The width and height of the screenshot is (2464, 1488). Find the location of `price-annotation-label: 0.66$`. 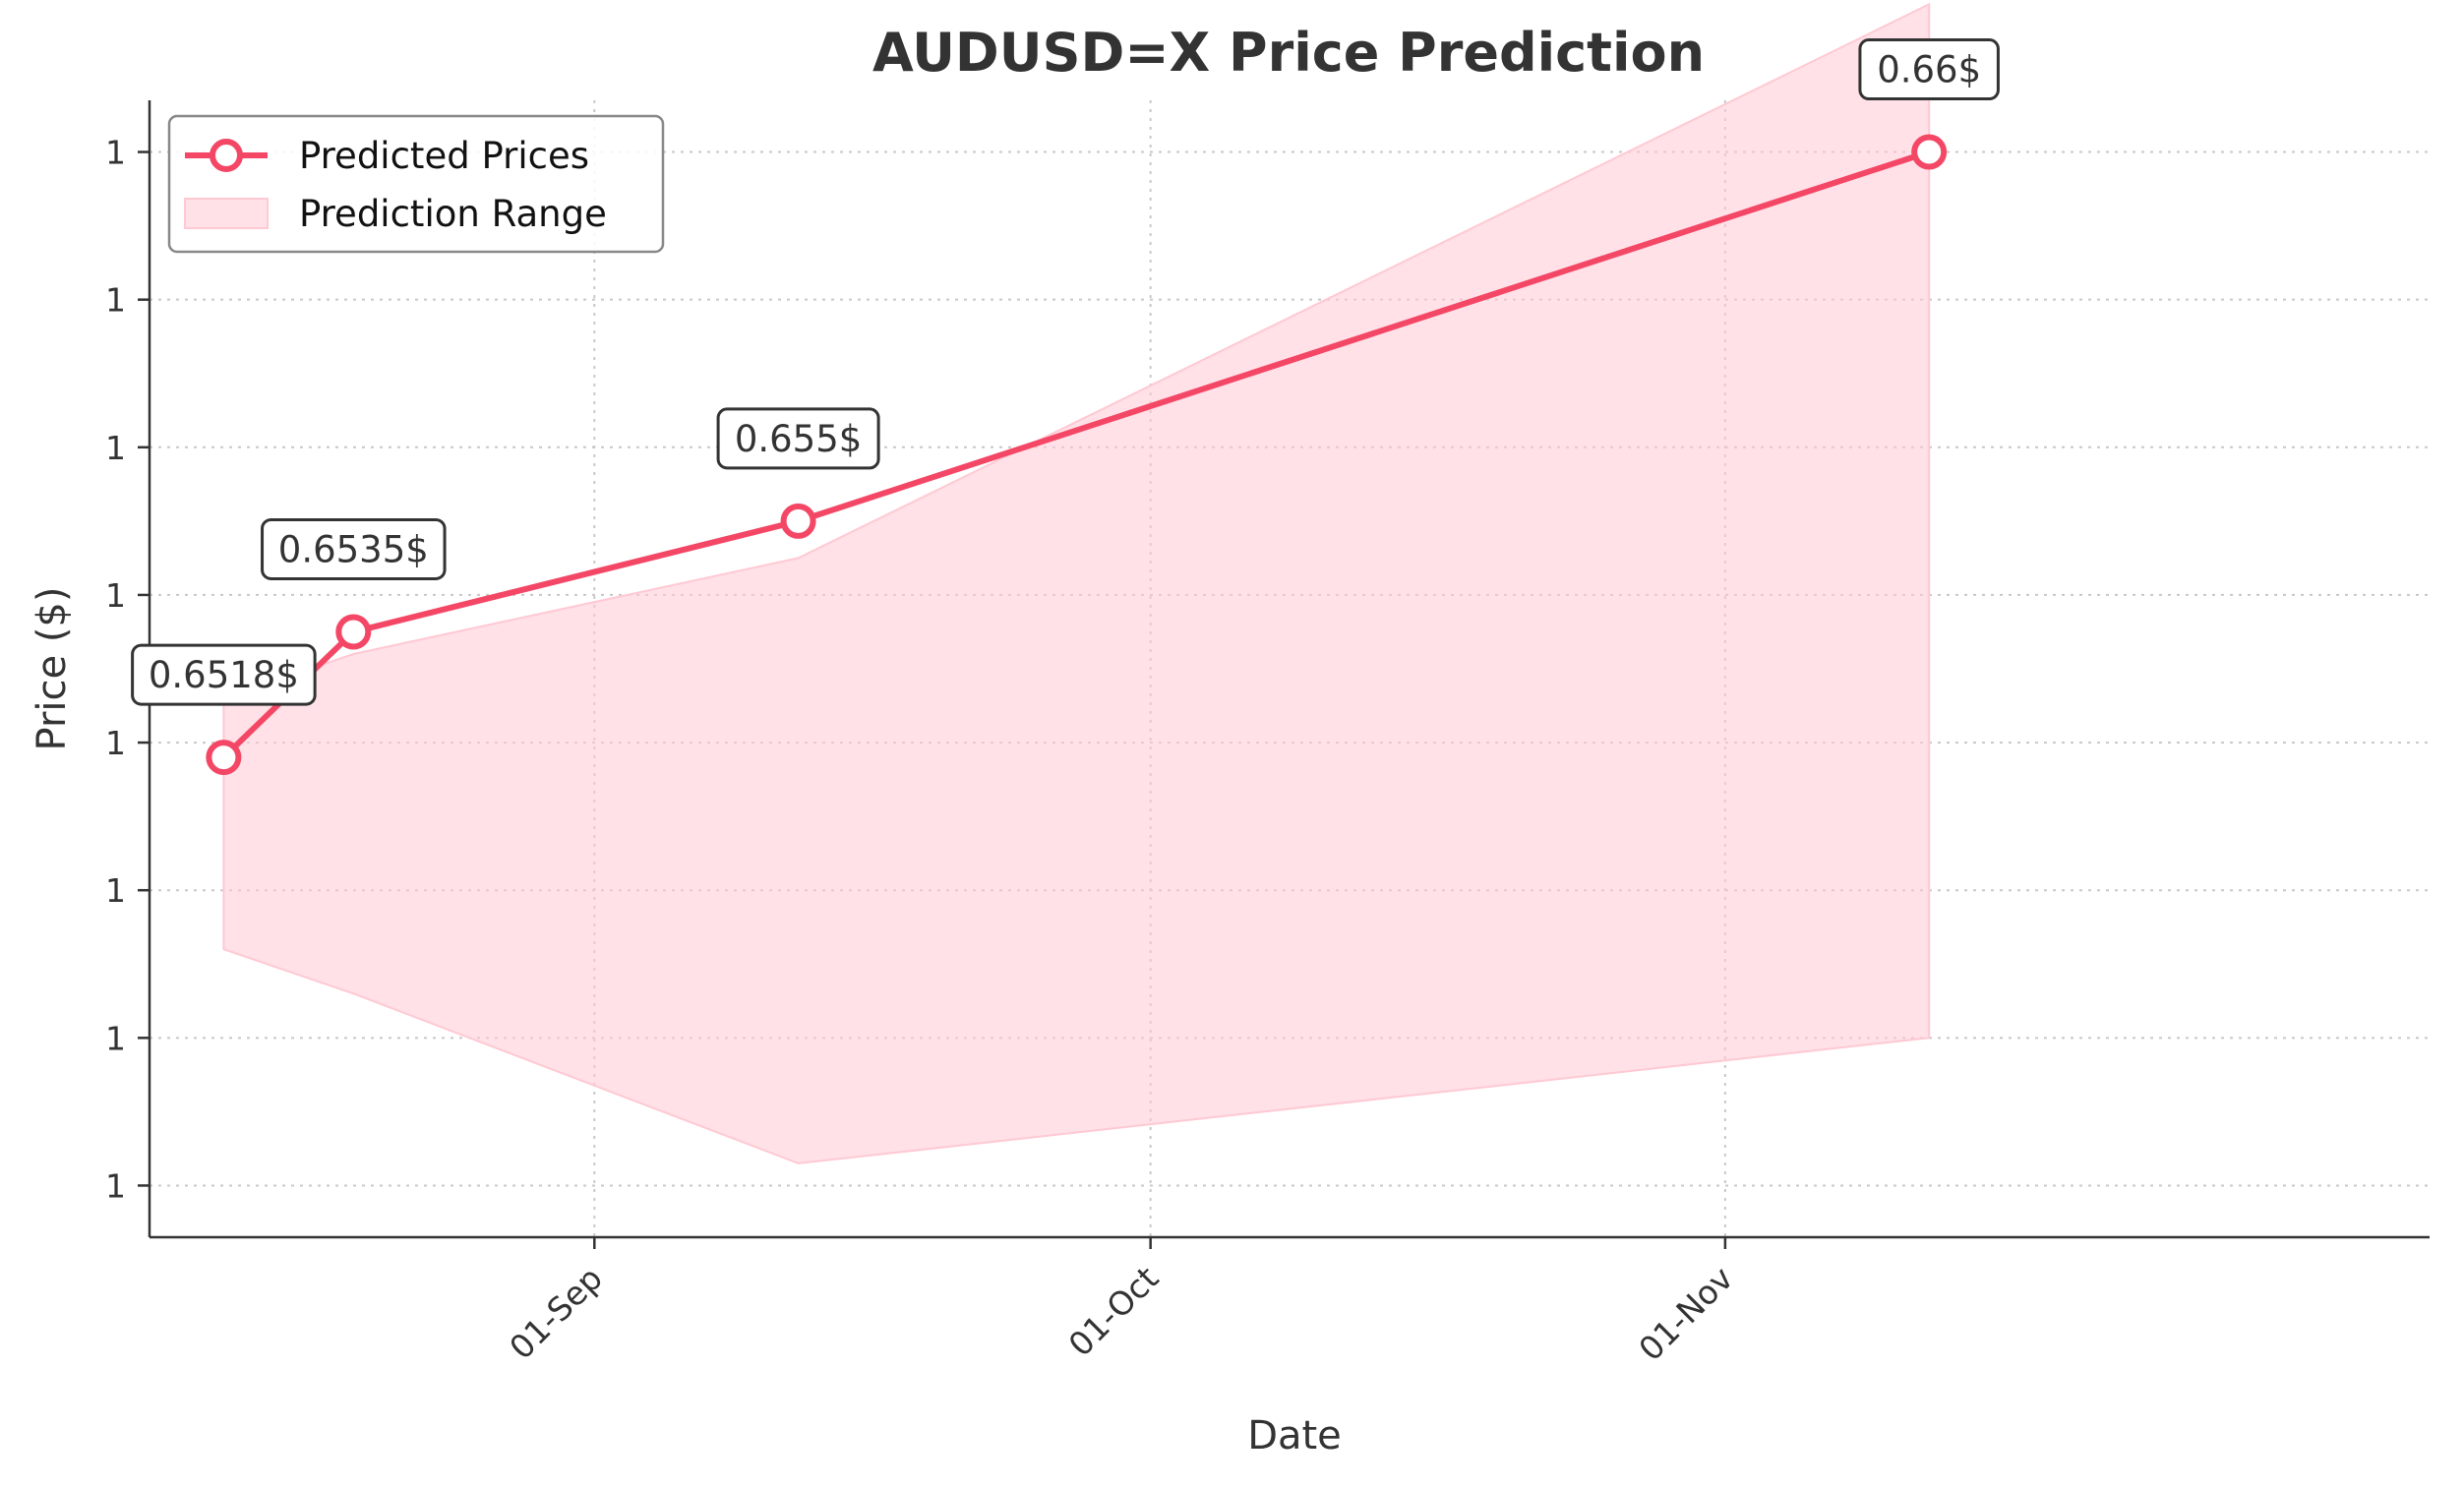

price-annotation-label: 0.66$ is located at coordinates (1929, 70).